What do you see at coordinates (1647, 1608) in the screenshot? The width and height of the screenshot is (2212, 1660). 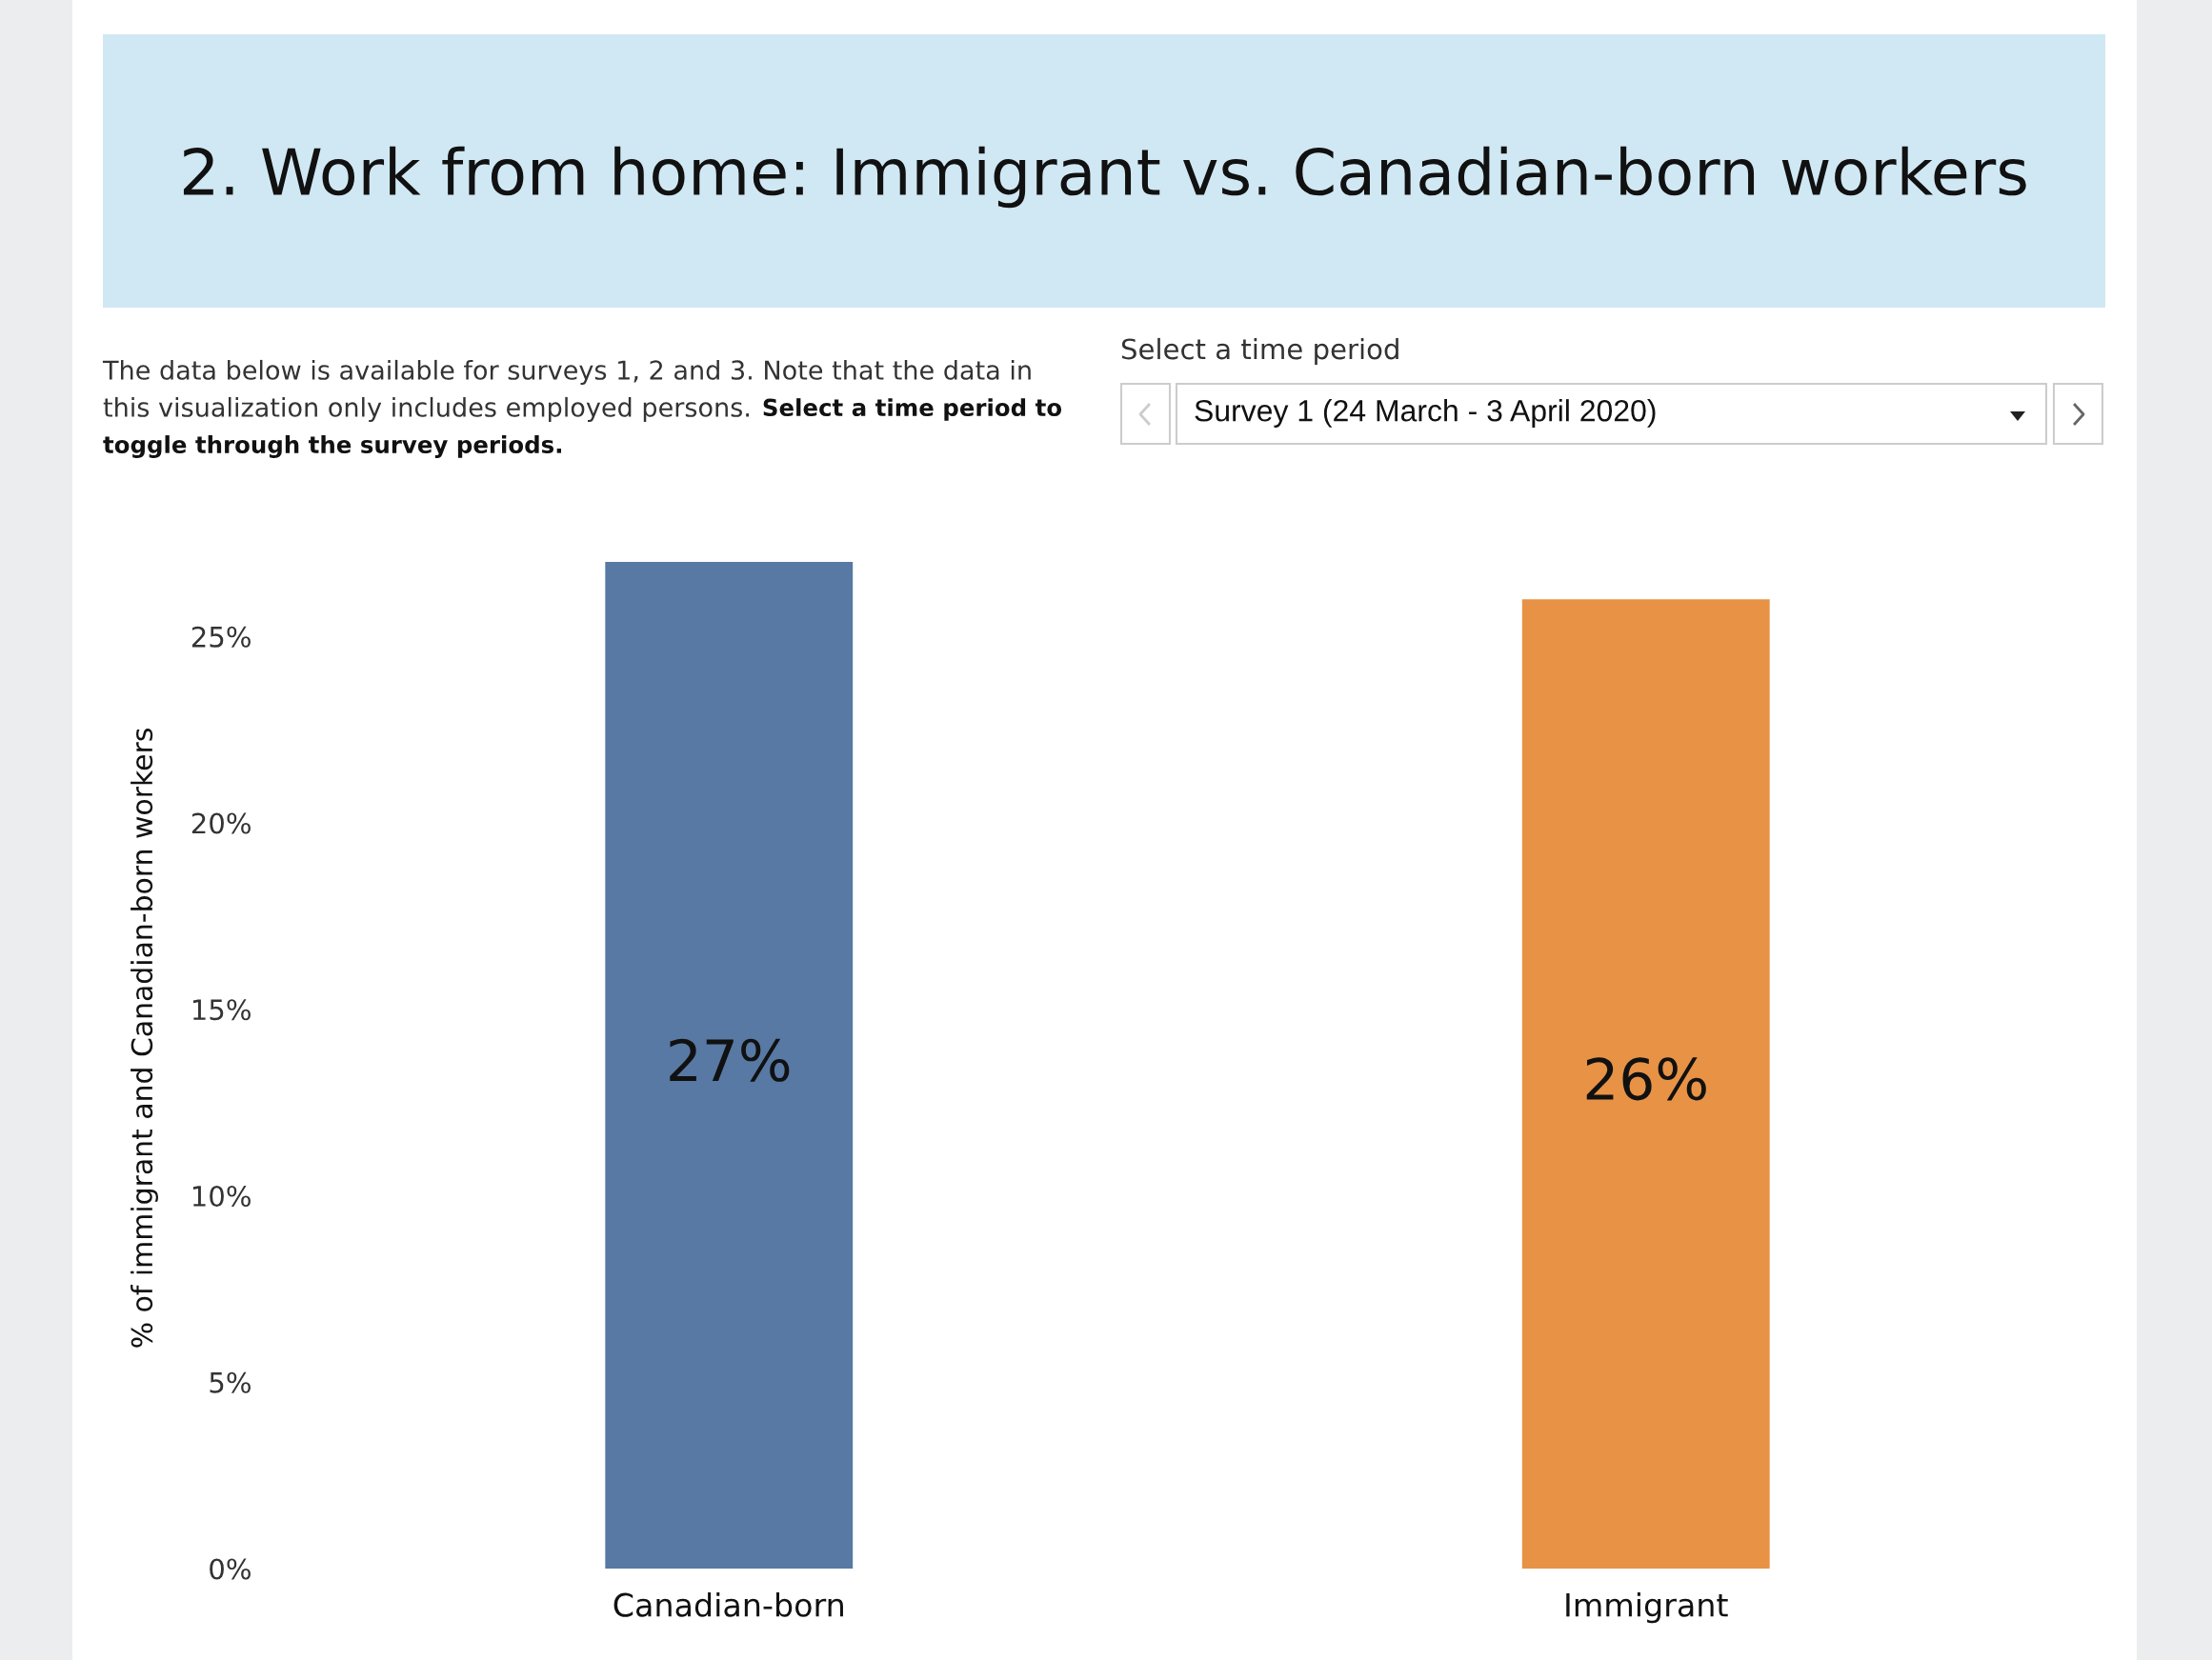 I see `x-tick-label: Immigrant` at bounding box center [1647, 1608].